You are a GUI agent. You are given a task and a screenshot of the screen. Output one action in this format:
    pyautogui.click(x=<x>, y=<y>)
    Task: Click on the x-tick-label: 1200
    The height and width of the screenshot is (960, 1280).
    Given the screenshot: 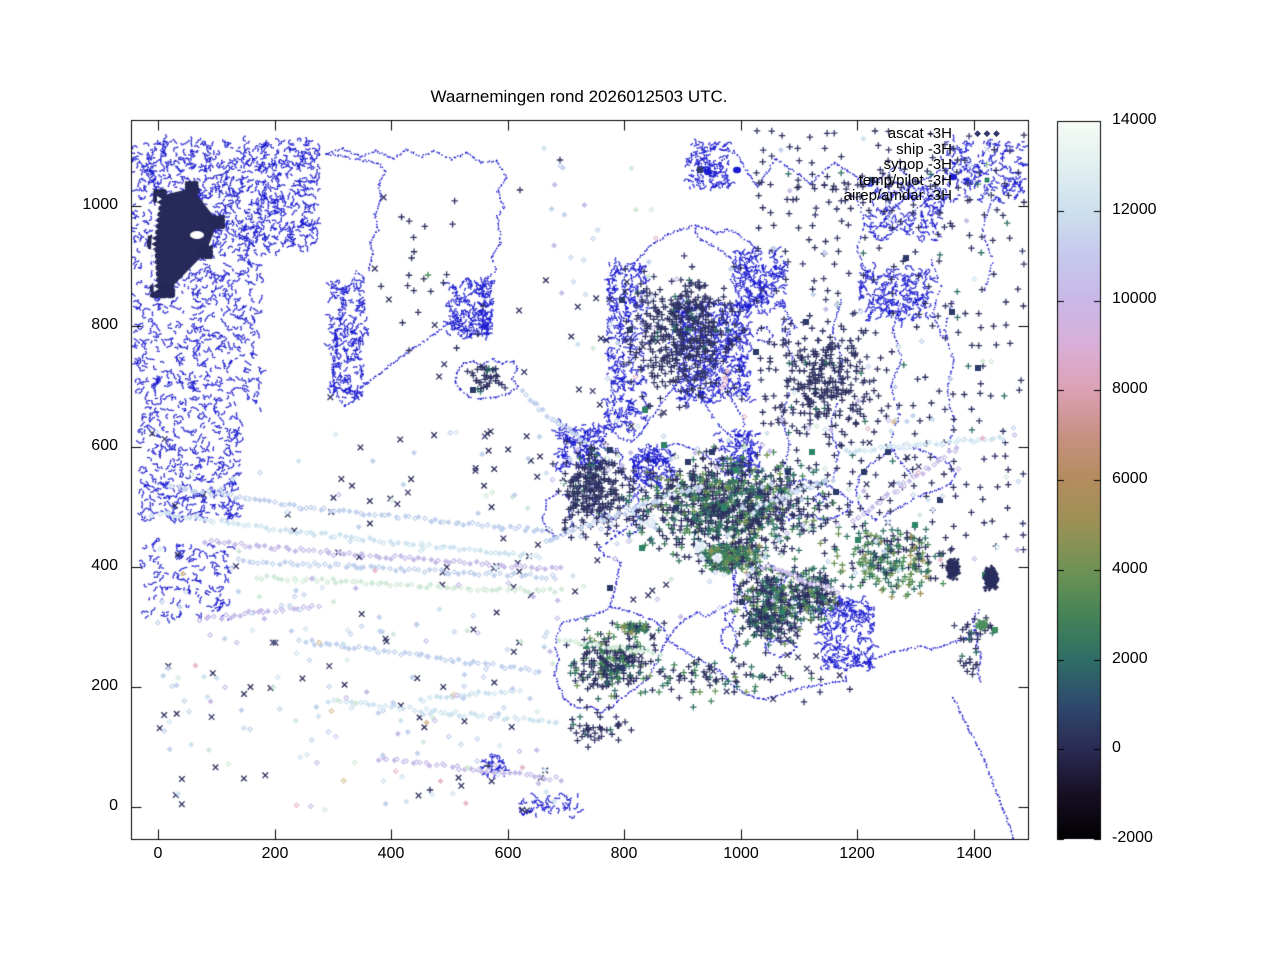 What is the action you would take?
    pyautogui.click(x=857, y=853)
    